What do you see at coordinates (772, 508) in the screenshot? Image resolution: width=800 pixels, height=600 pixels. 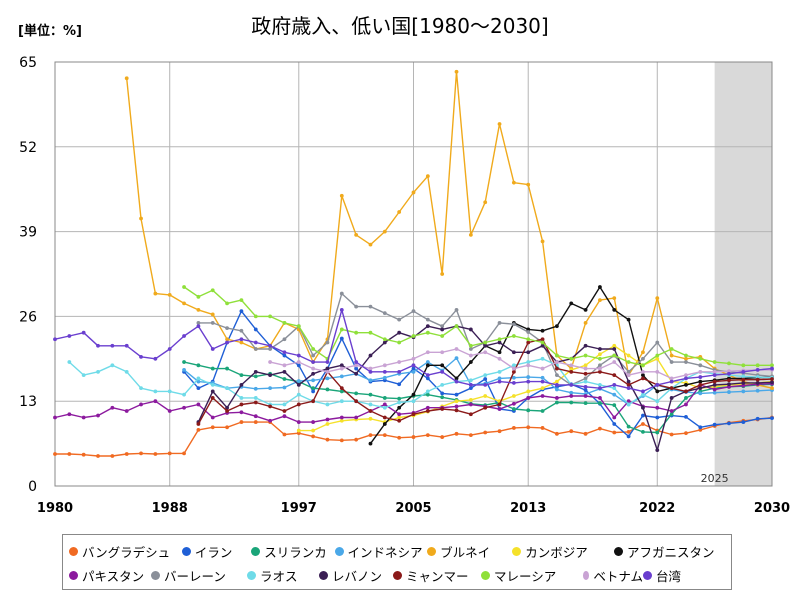 I see `x-tick-label: 2030` at bounding box center [772, 508].